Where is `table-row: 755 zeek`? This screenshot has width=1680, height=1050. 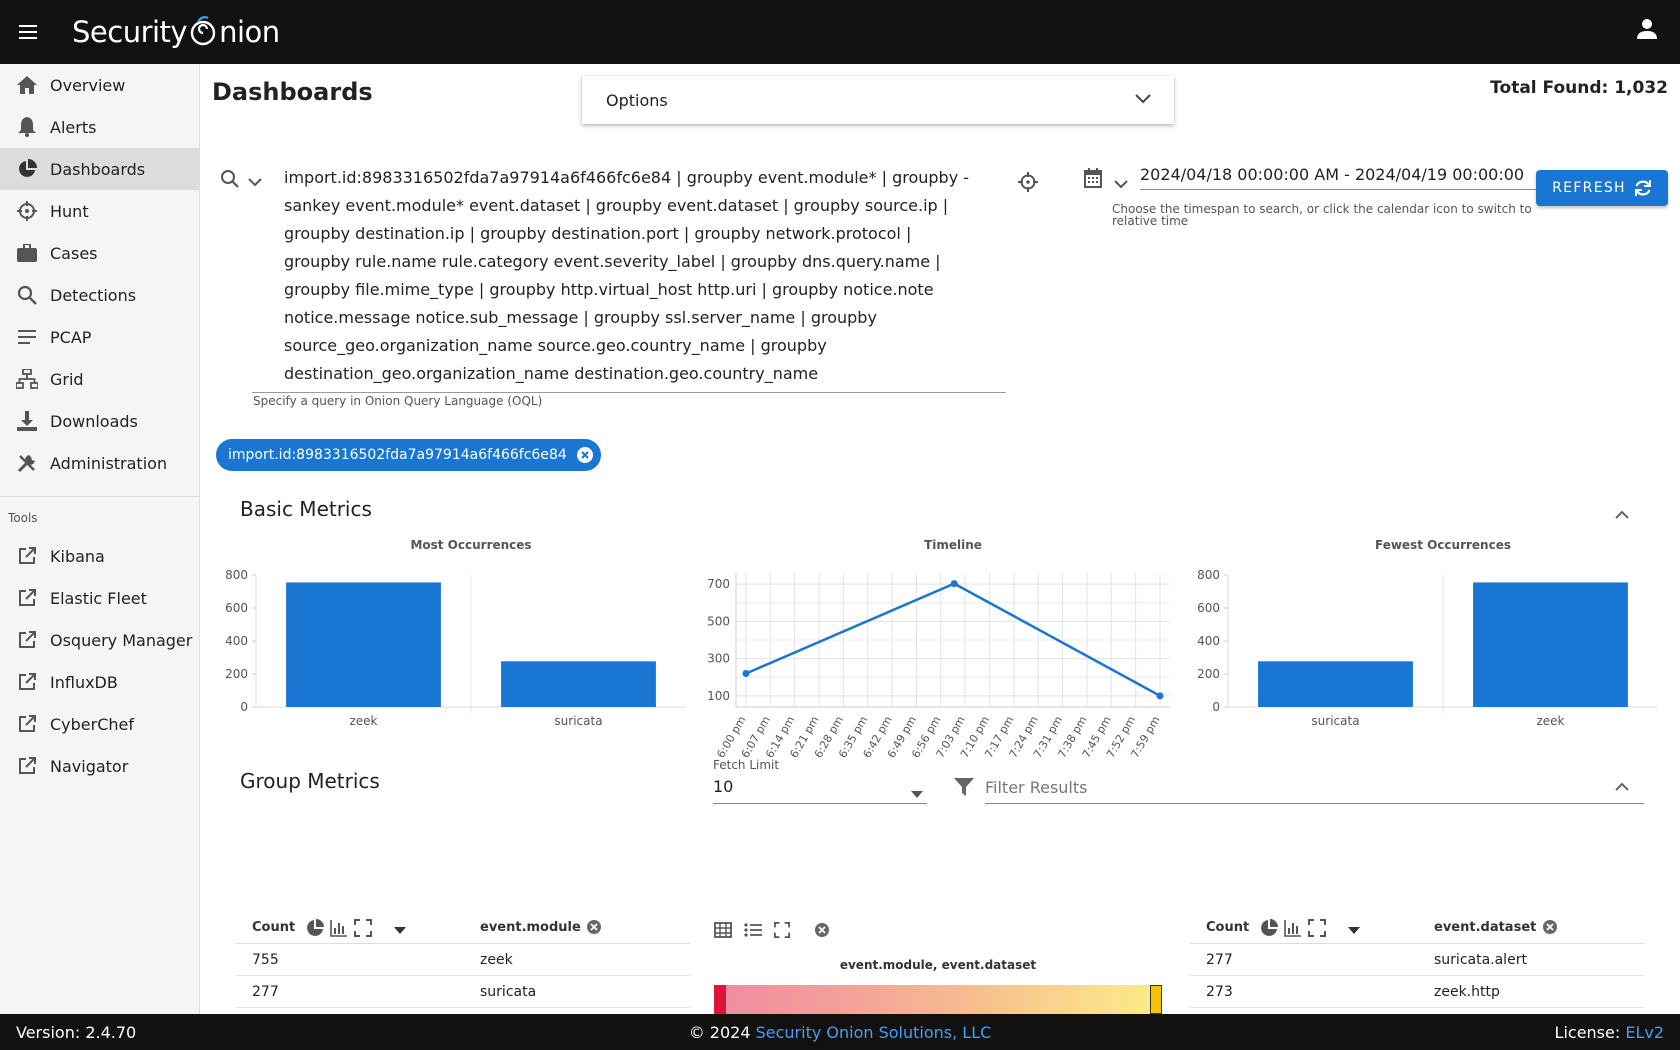
table-row: 755 zeek is located at coordinates (463, 960).